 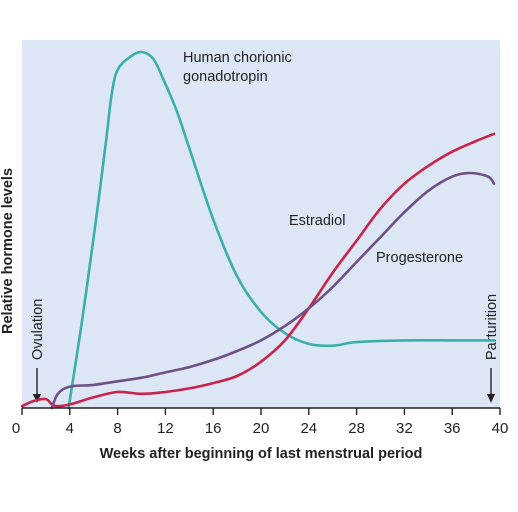 I want to click on x-tick-label: 28, so click(x=356, y=428).